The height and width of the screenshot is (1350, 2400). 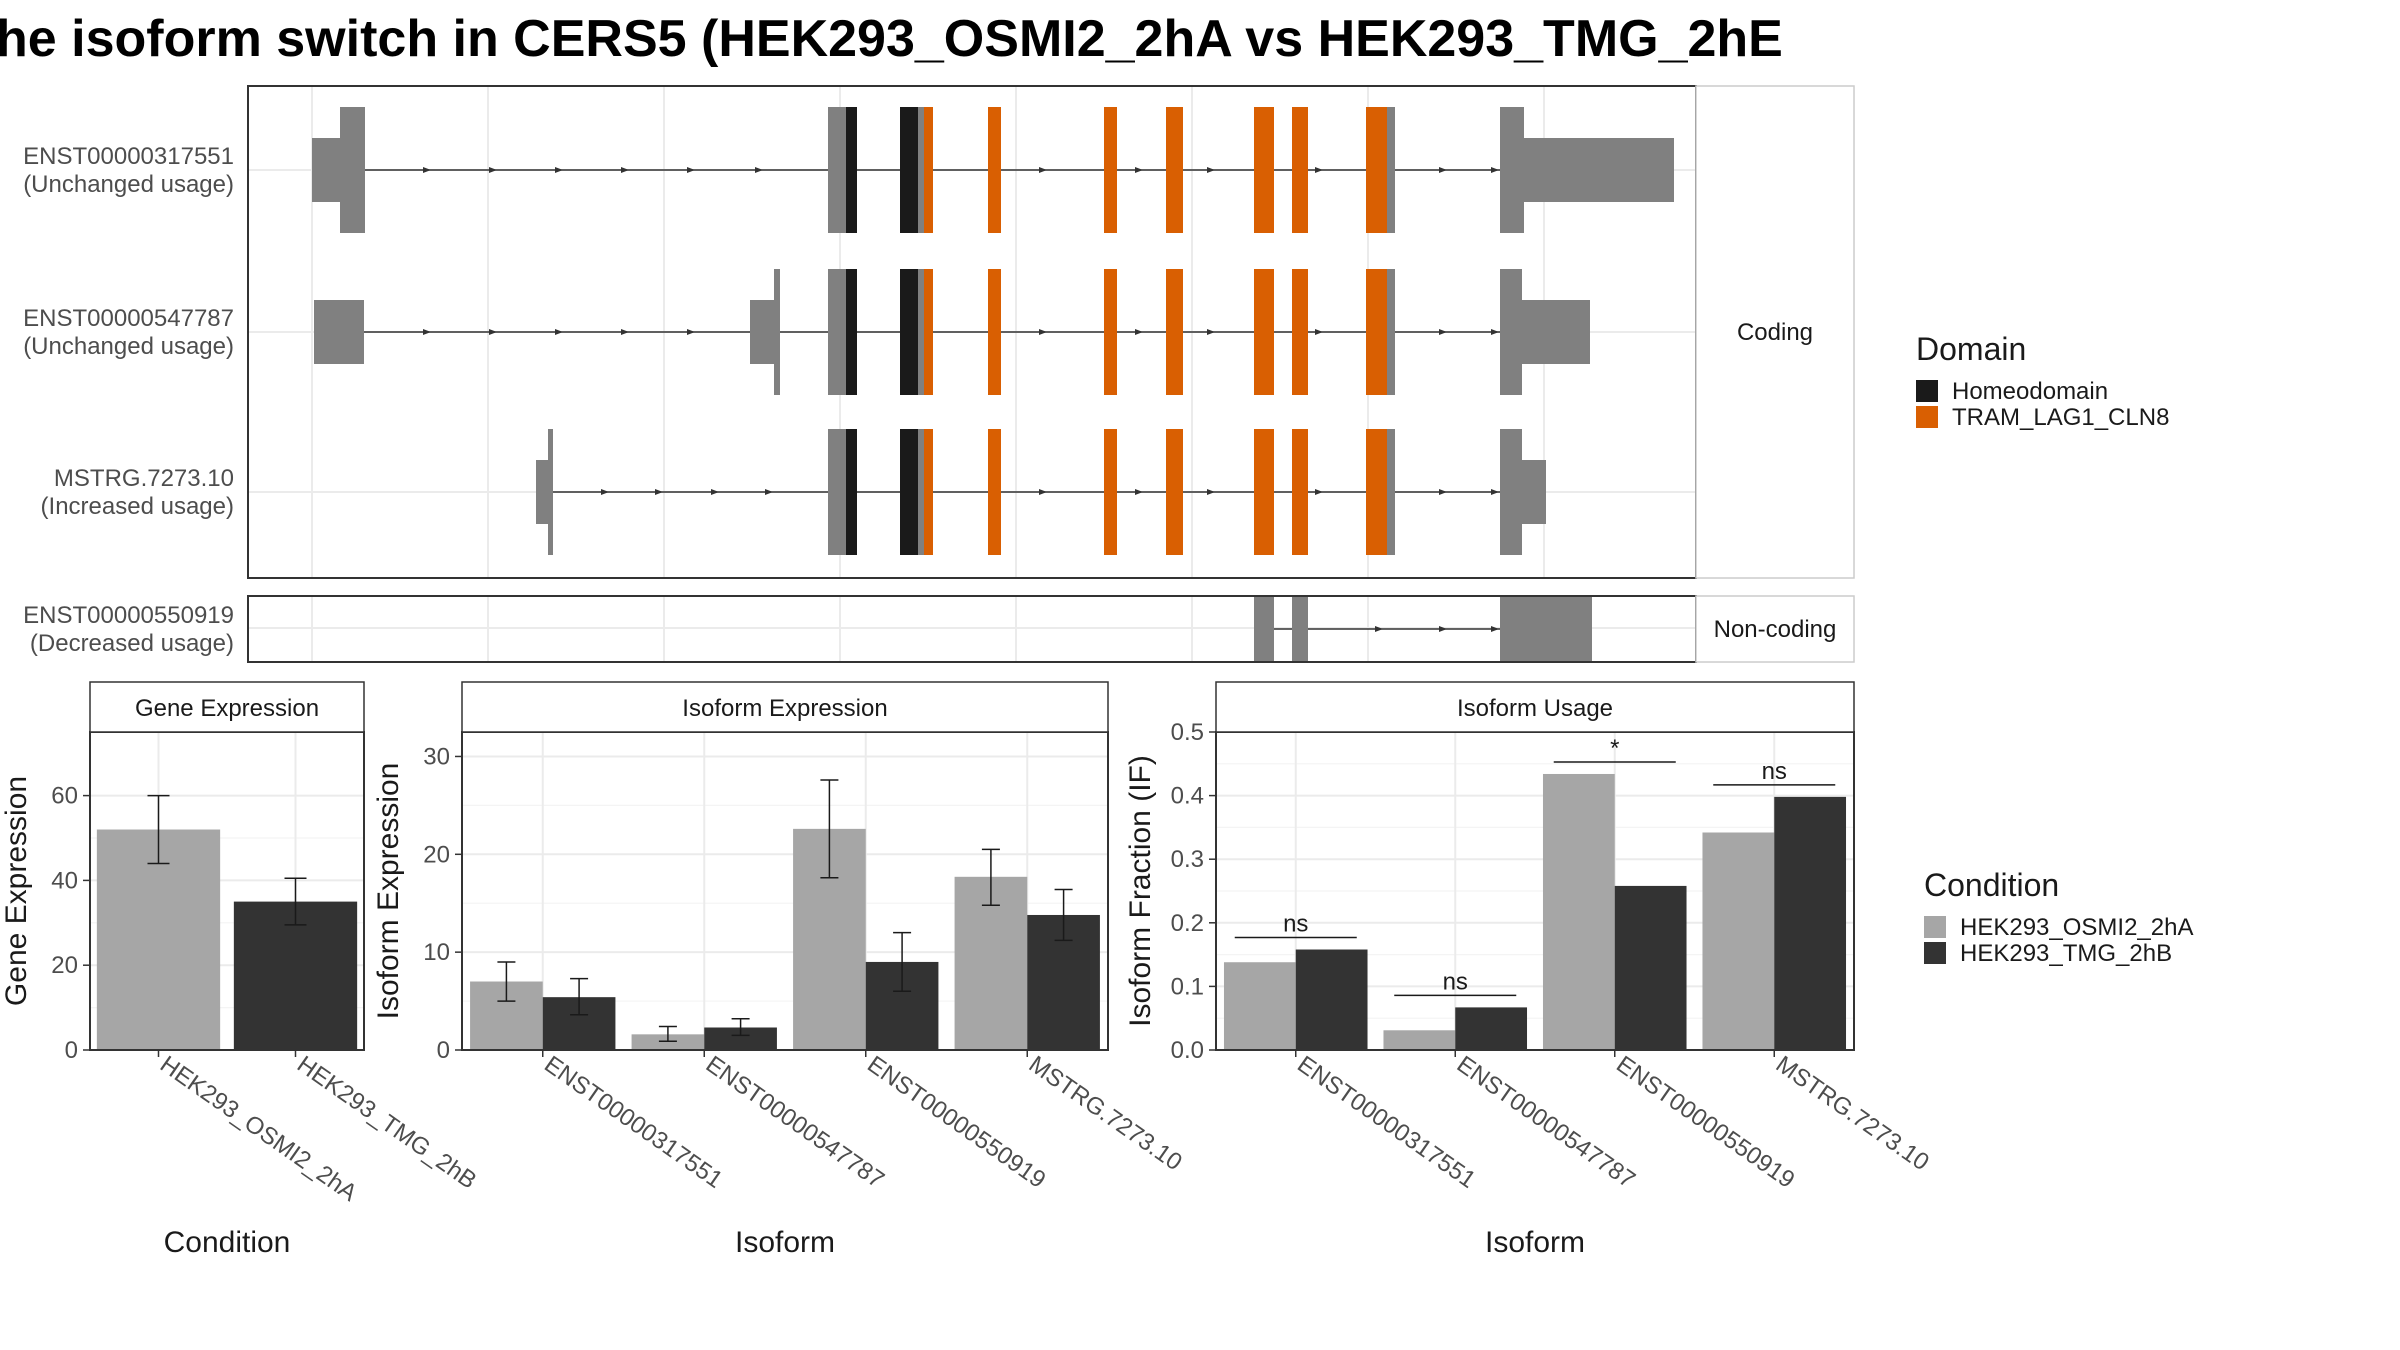 What do you see at coordinates (633, 1122) in the screenshot?
I see `x-tick-label: ENST00000317551` at bounding box center [633, 1122].